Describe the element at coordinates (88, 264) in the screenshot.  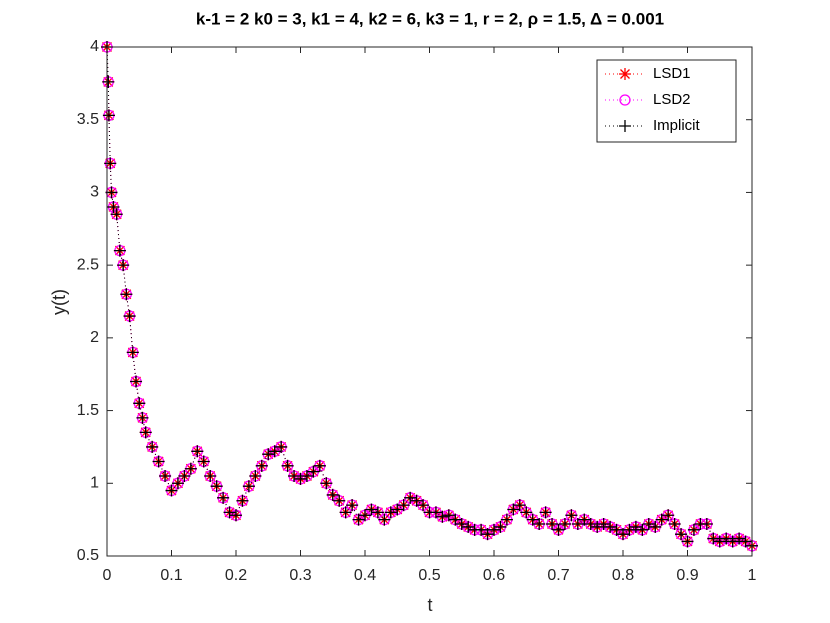
I see `y-tick-label: 2.5` at that location.